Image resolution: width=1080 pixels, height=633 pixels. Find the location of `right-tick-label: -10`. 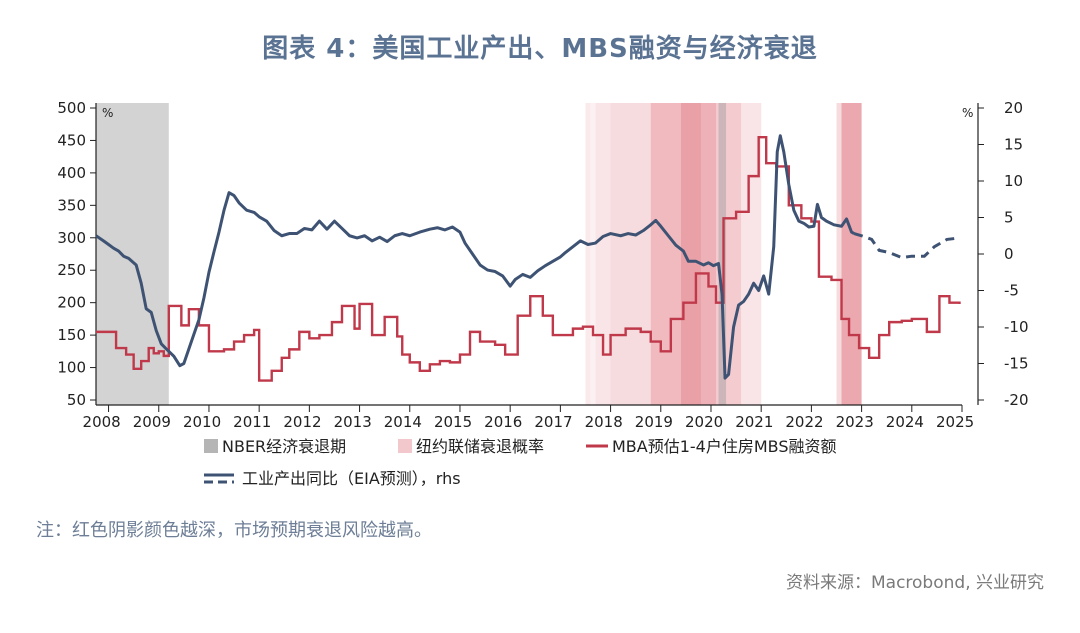

right-tick-label: -10 is located at coordinates (1016, 327).